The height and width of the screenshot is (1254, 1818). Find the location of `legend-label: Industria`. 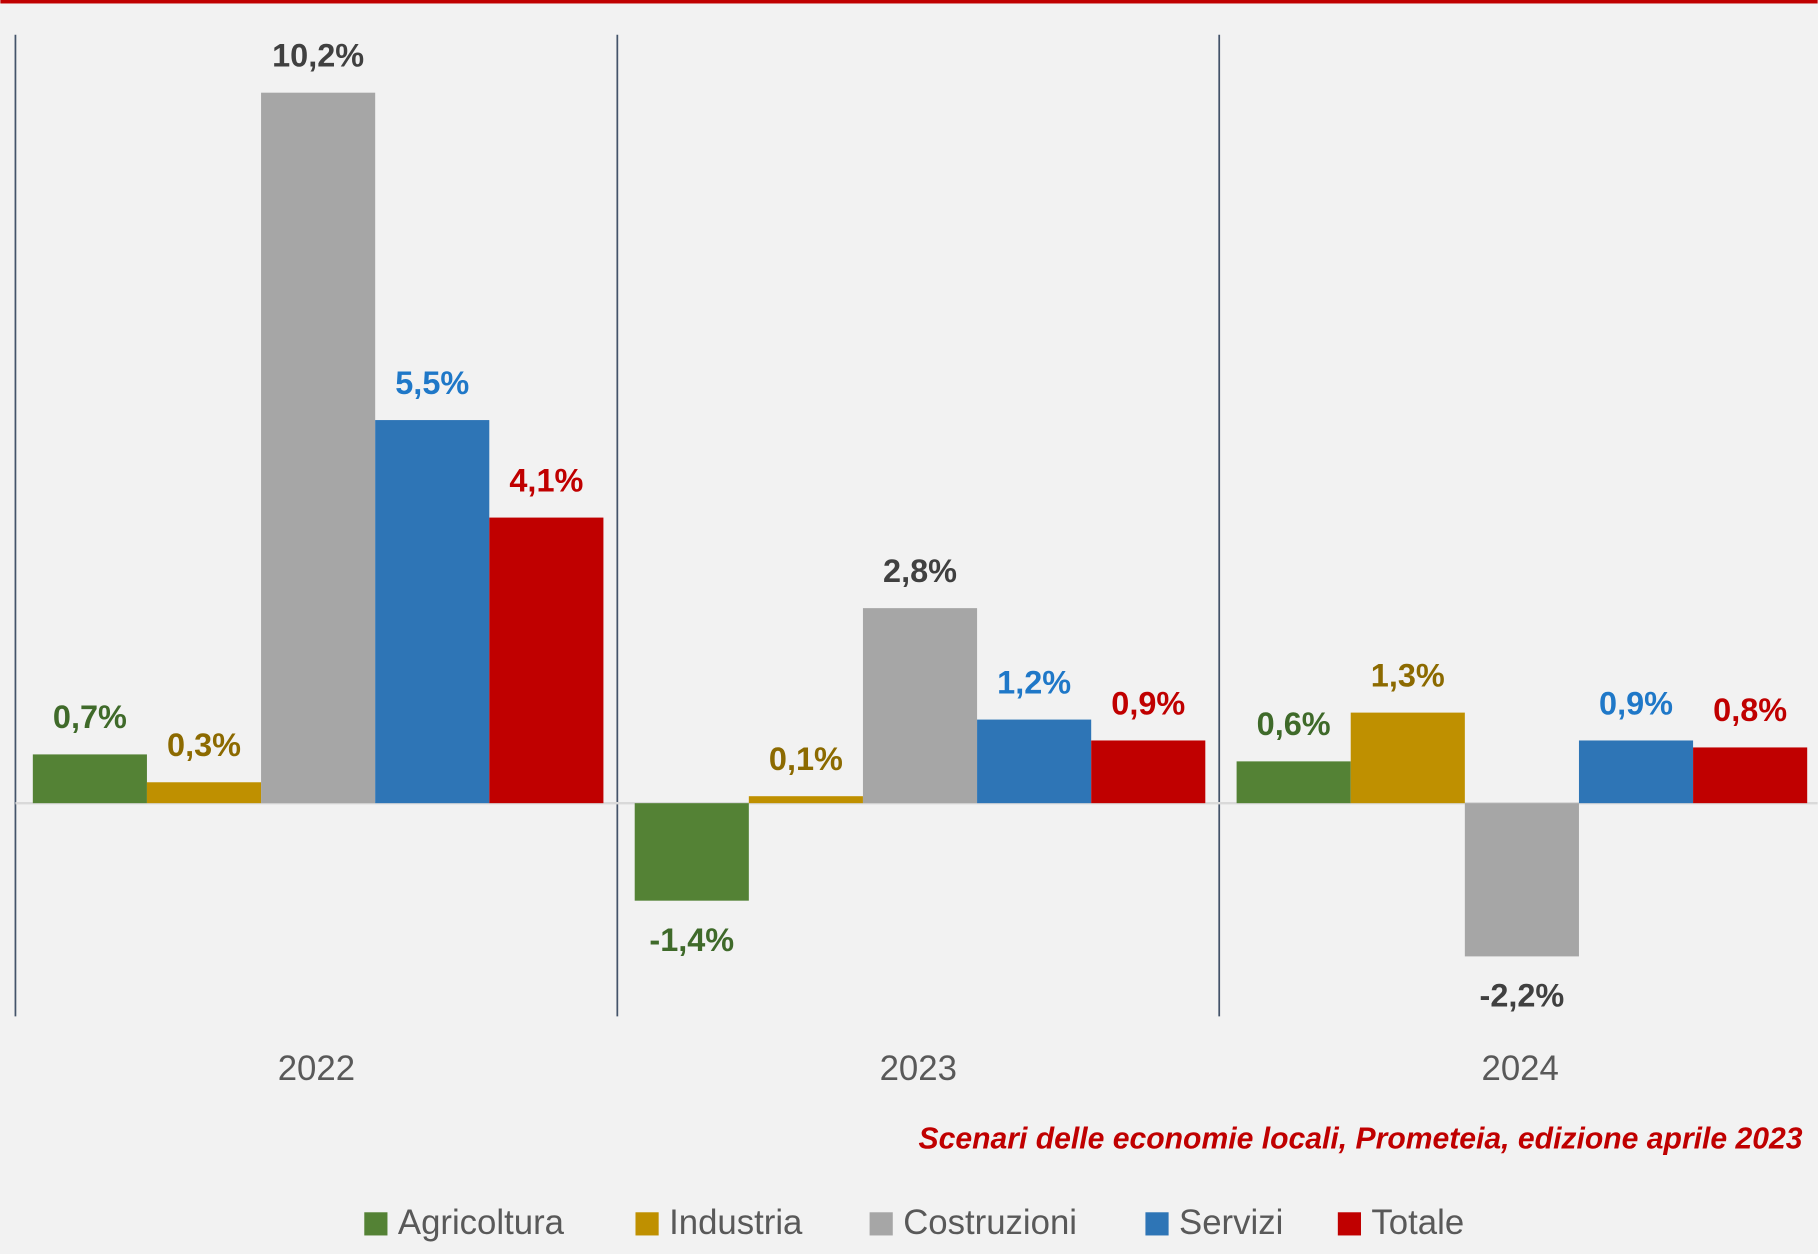

legend-label: Industria is located at coordinates (736, 1223).